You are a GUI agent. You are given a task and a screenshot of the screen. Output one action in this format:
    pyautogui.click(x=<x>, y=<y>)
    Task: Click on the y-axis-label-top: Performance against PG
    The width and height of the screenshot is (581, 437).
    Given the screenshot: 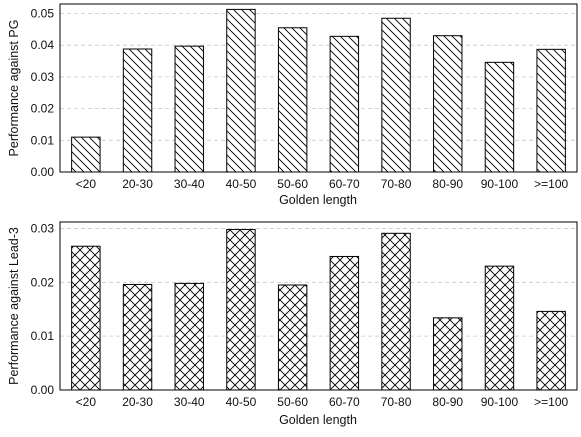 What is the action you would take?
    pyautogui.click(x=14, y=88)
    